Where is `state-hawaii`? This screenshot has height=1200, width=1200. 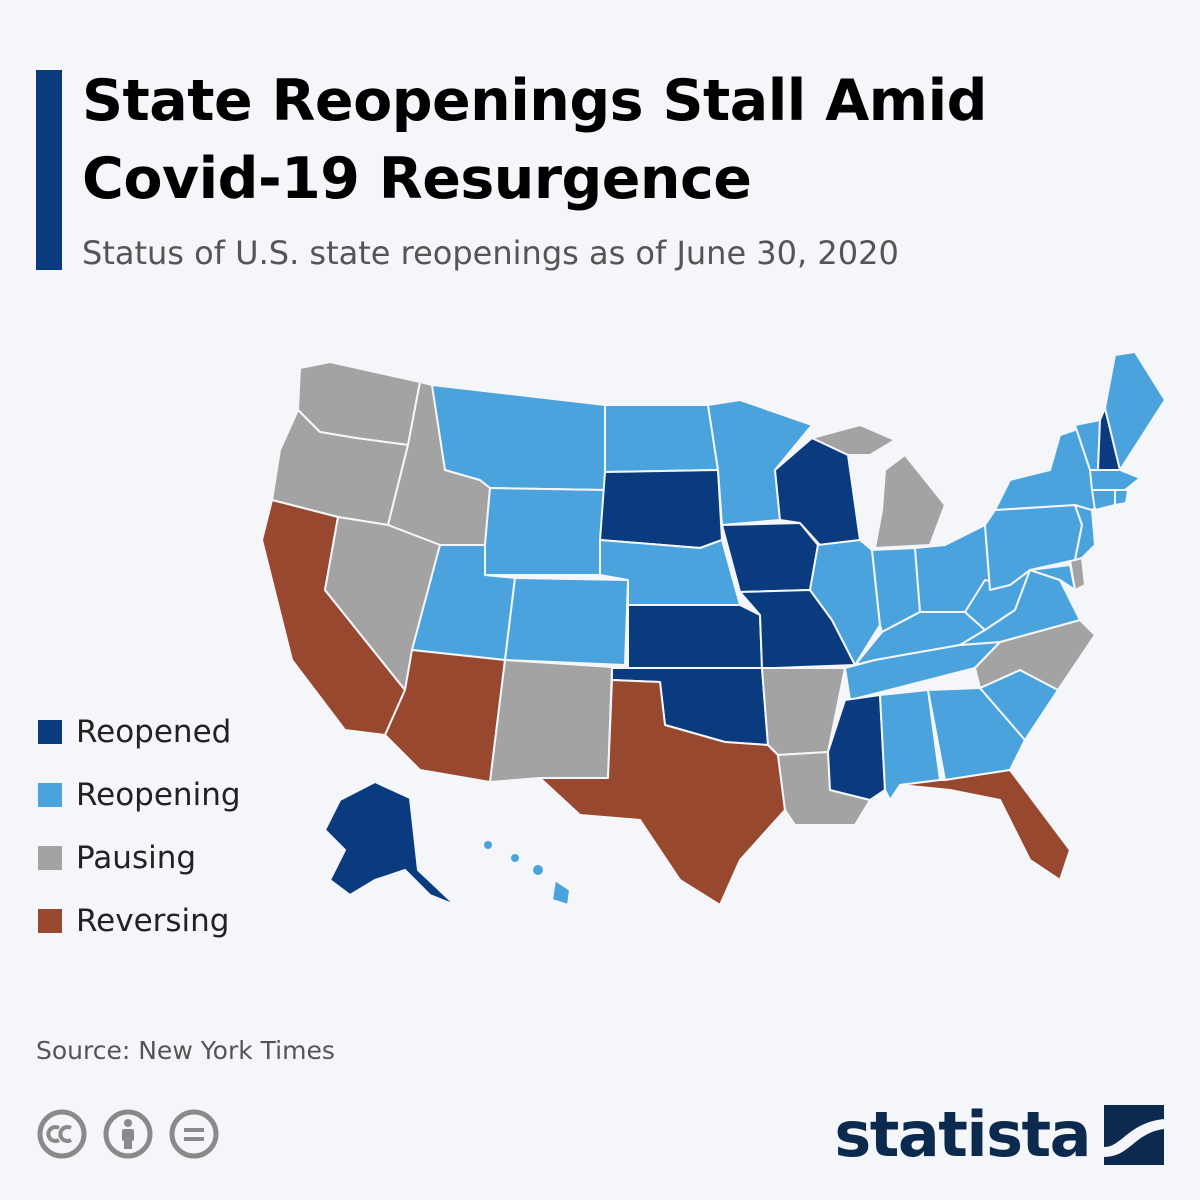
state-hawaii is located at coordinates (561, 892).